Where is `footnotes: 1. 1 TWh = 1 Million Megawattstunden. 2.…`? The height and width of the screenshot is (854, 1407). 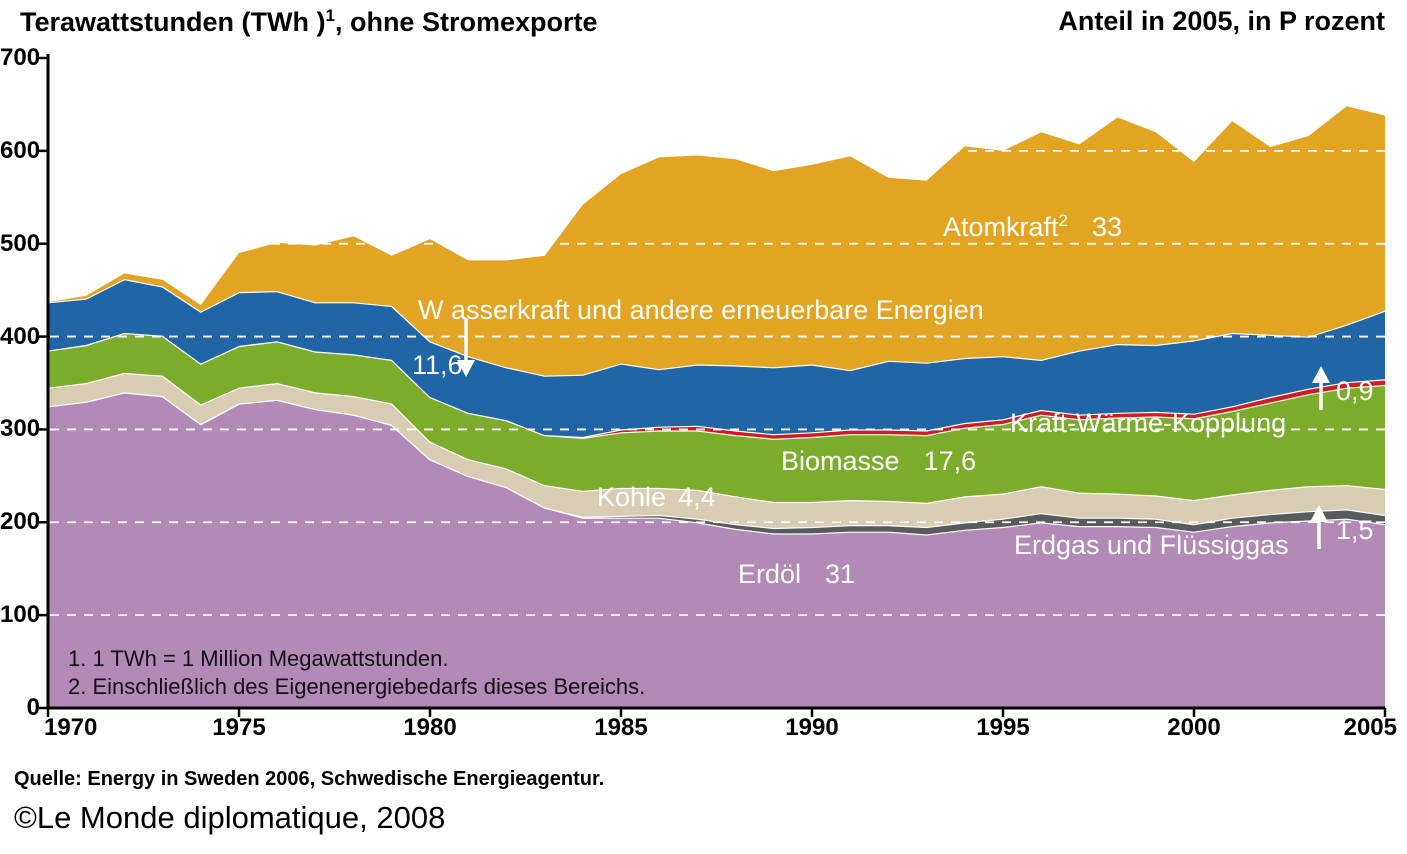 footnotes: 1. 1 TWh = 1 Million Megawattstunden. 2.… is located at coordinates (356, 673).